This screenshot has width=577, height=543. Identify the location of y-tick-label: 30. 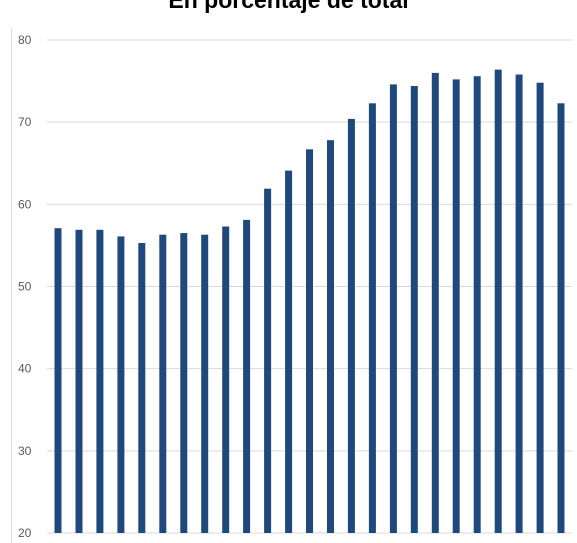
(25, 451).